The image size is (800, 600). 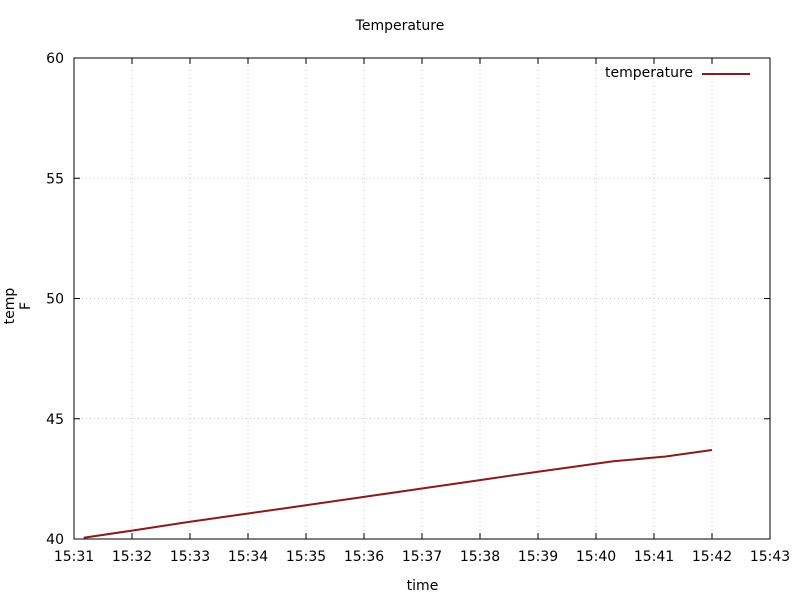 I want to click on y-tick-label: 50, so click(x=55, y=300).